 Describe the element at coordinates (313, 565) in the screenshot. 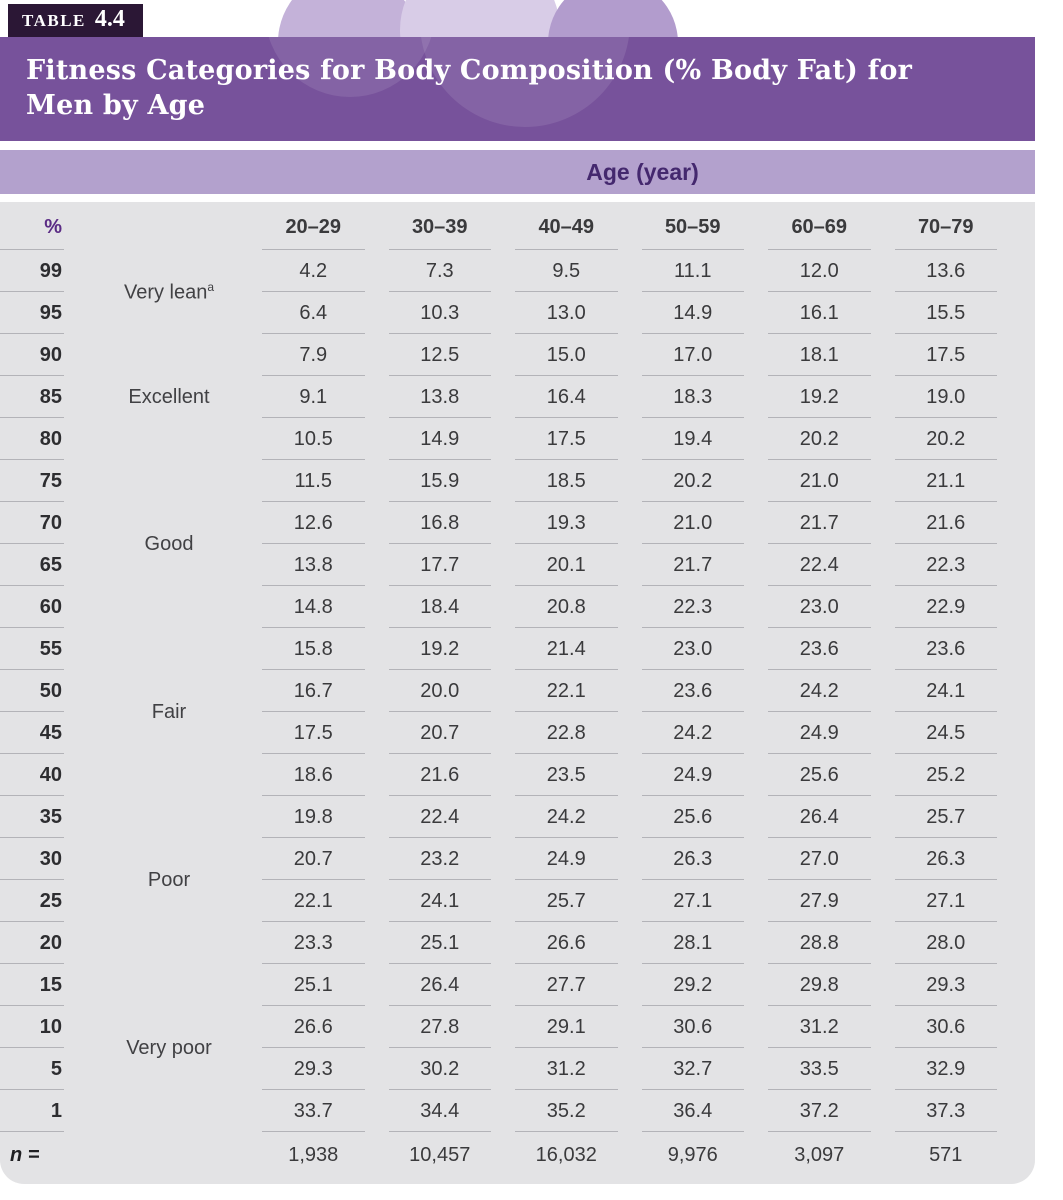

I see `value-cell: 13.8` at that location.